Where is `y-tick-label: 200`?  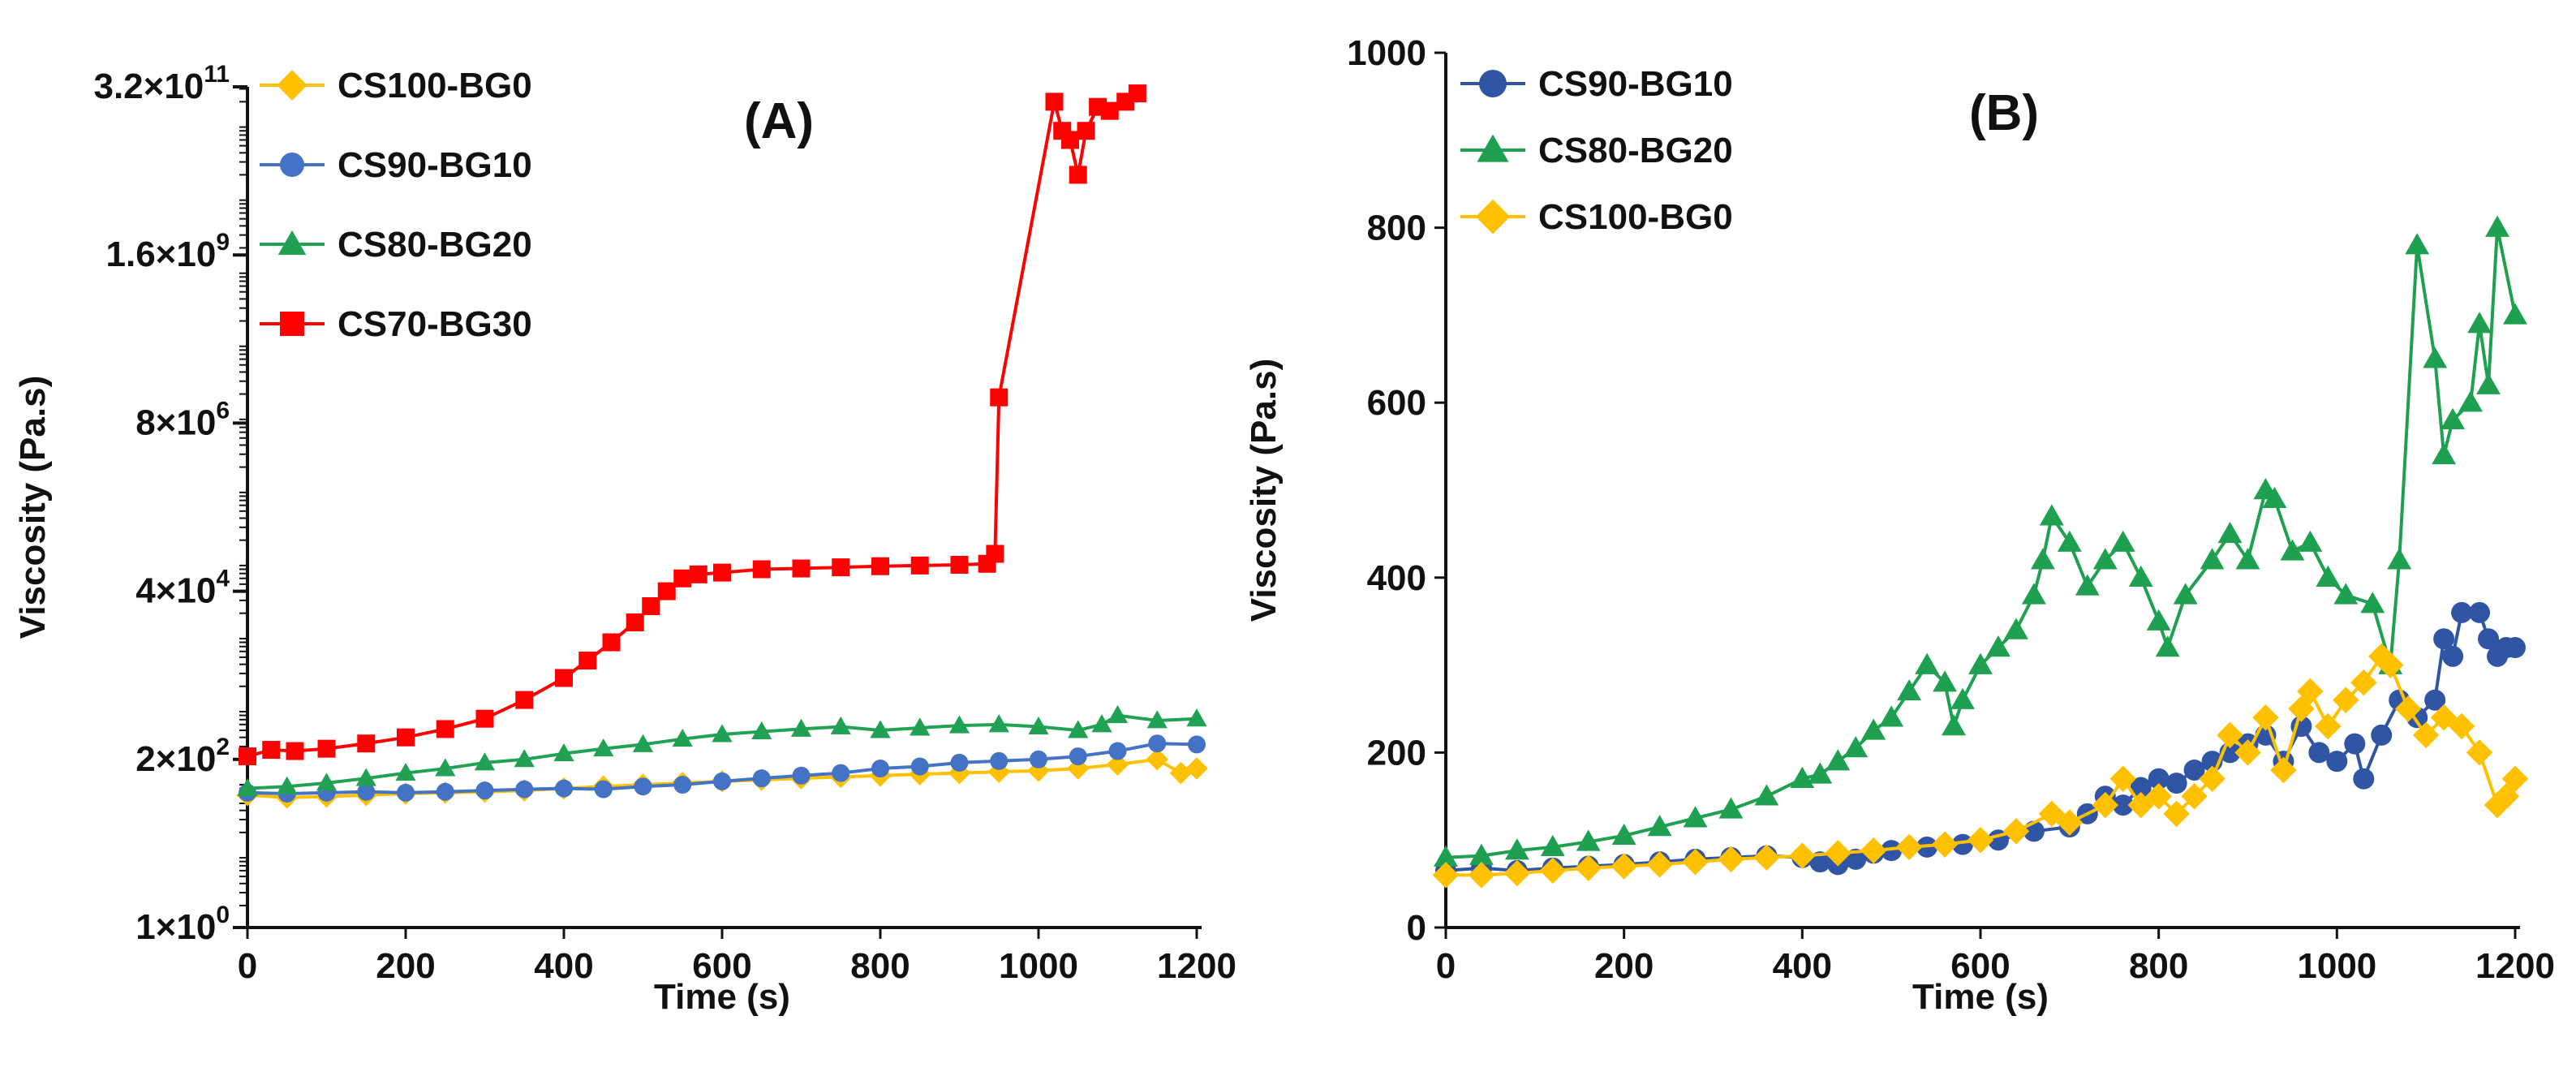
y-tick-label: 200 is located at coordinates (1396, 753).